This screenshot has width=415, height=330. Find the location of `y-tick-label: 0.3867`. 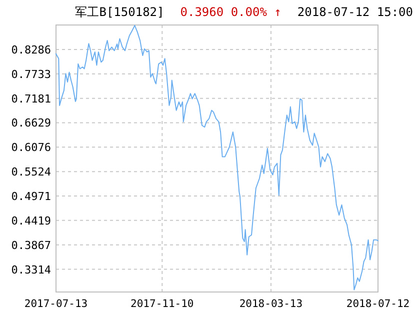

y-tick-label: 0.3867 is located at coordinates (31, 245).